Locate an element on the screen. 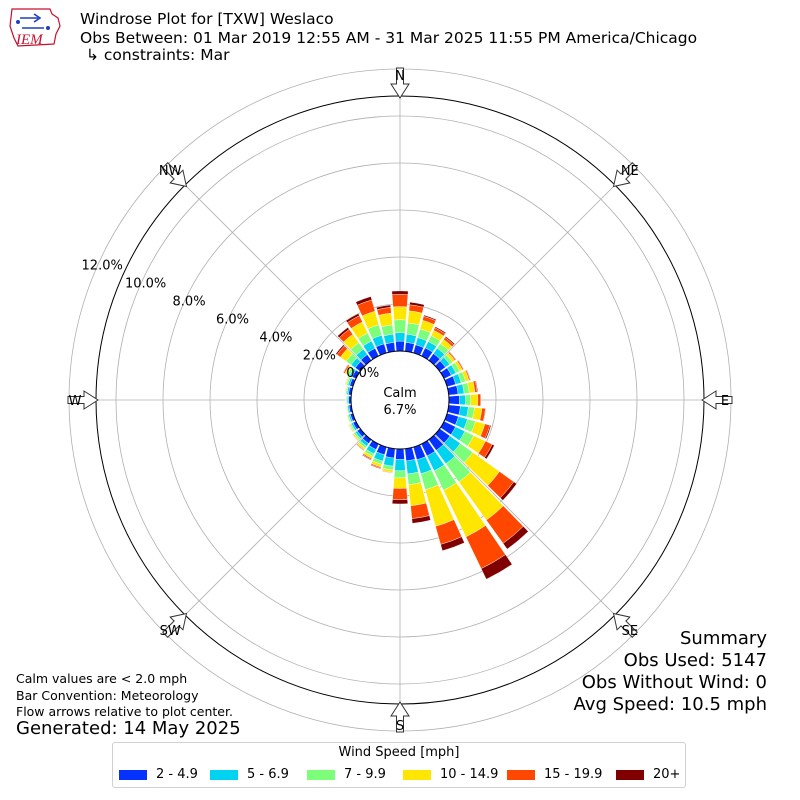 The width and height of the screenshot is (800, 800). legend-label: 20+ is located at coordinates (667, 774).